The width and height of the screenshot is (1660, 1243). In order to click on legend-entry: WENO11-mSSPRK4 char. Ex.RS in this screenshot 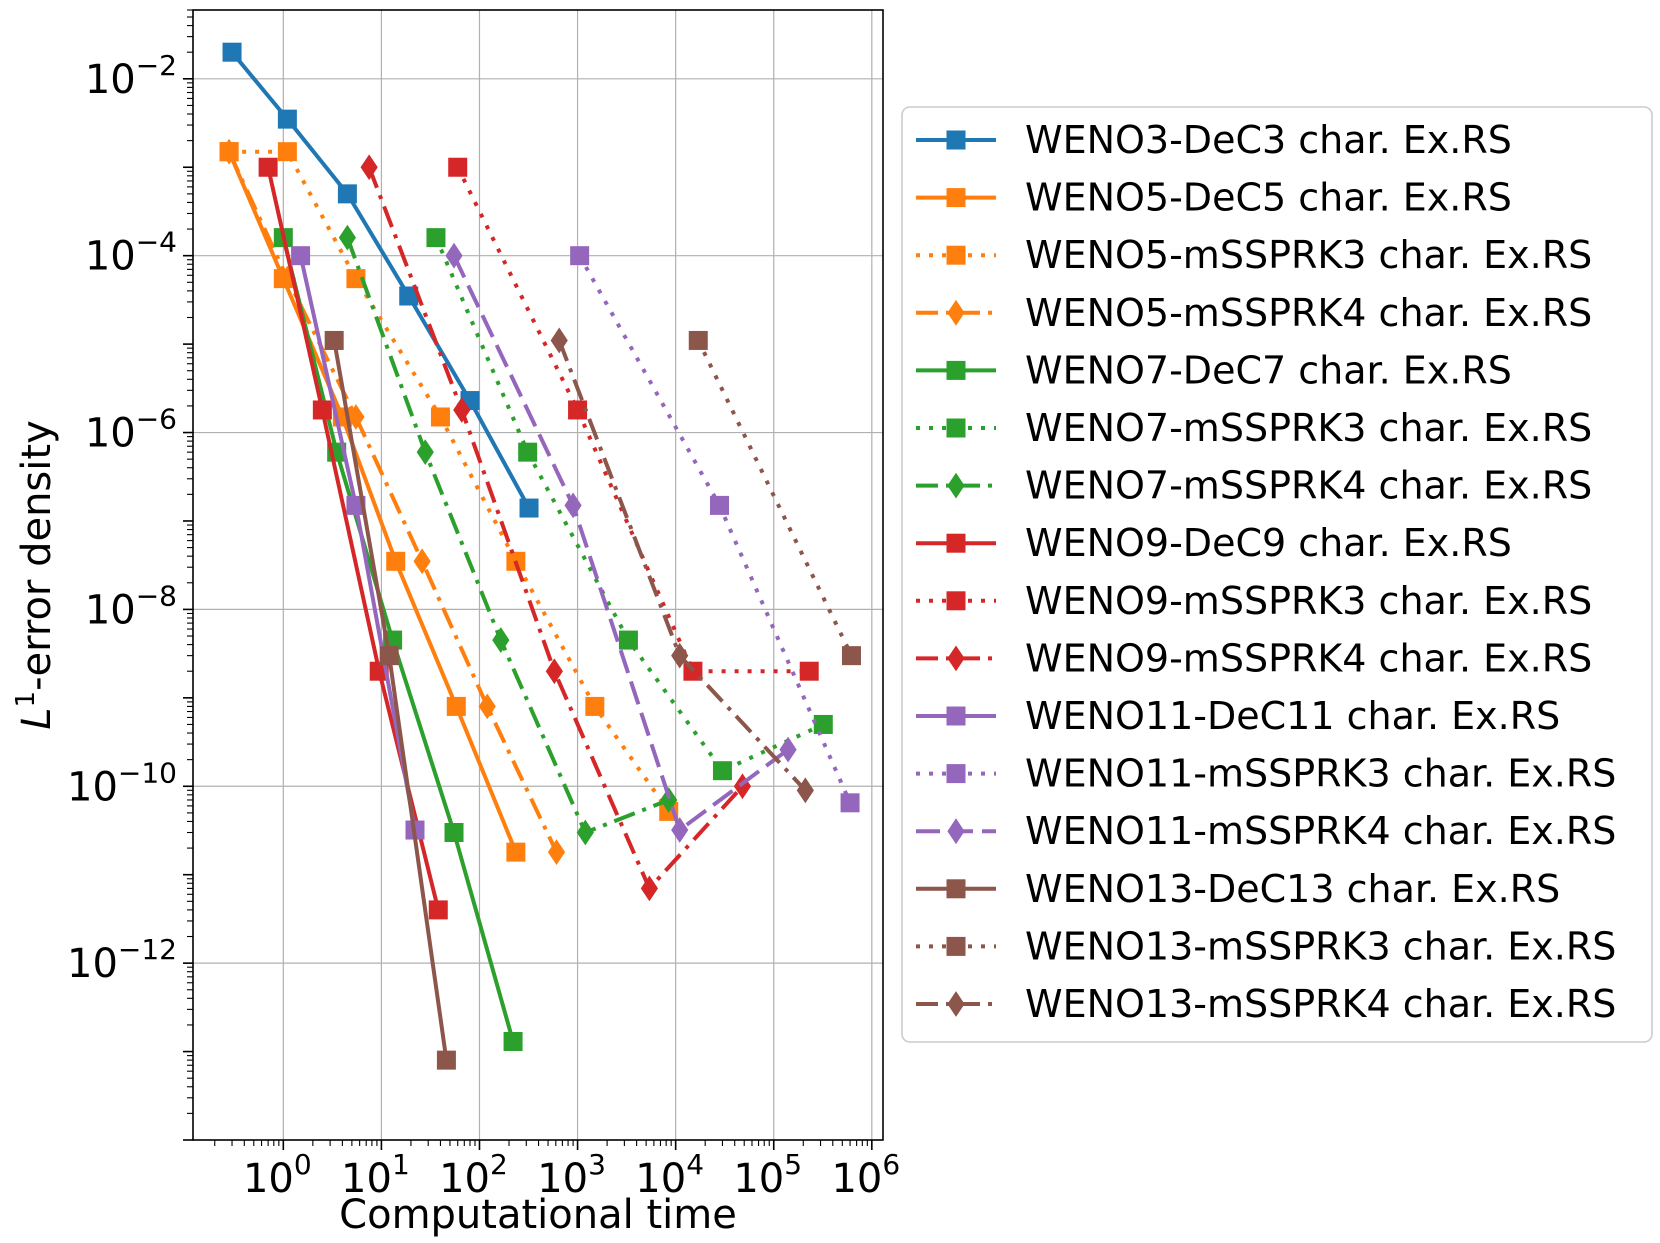, I will do `click(1266, 831)`.